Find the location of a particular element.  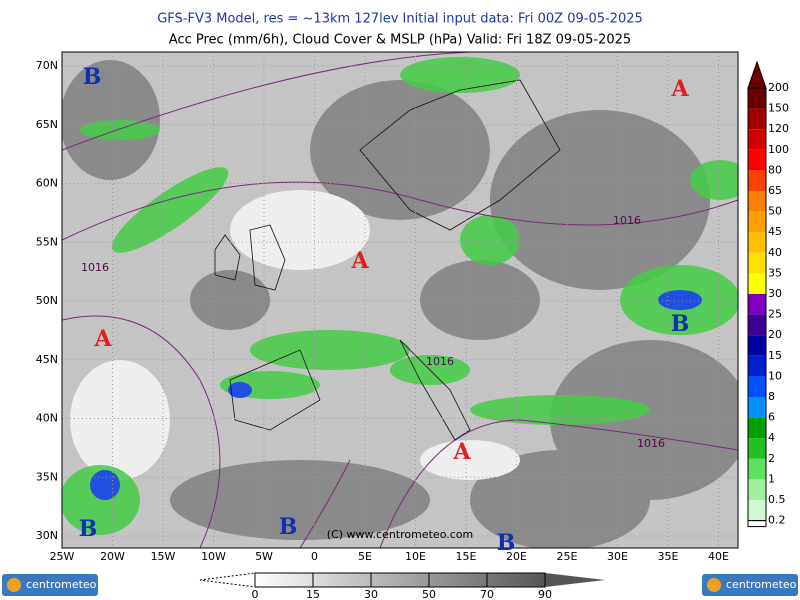

colorbar-label: 25 is located at coordinates (775, 314).